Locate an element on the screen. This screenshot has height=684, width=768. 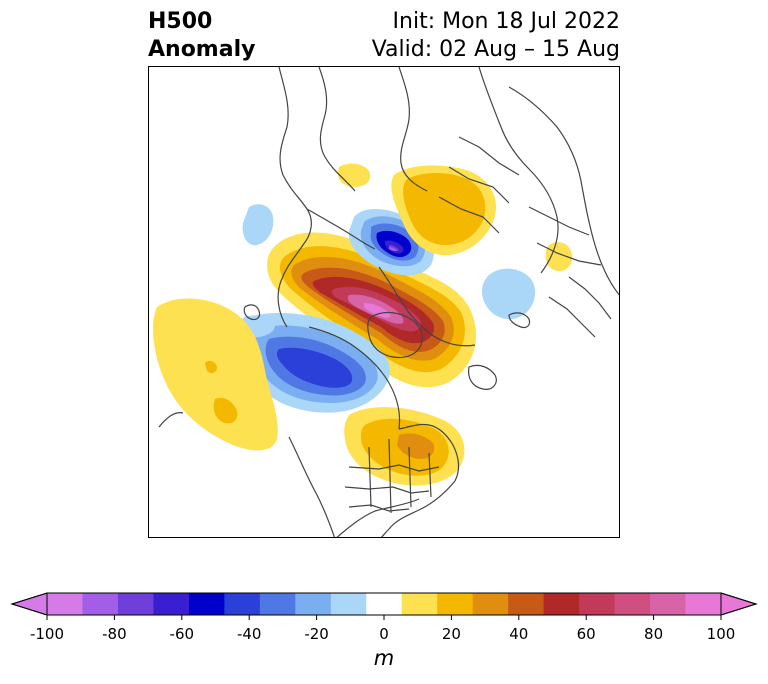
positive-anomaly-pacific is located at coordinates (215, 374).